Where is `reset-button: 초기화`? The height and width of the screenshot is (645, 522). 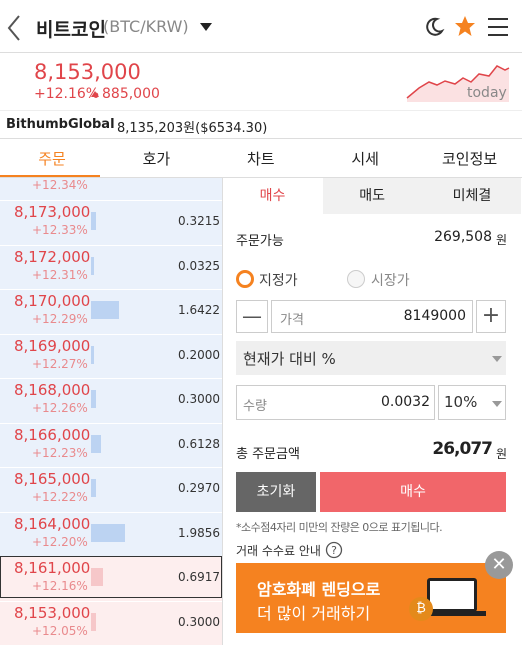
reset-button: 초기화 is located at coordinates (276, 492).